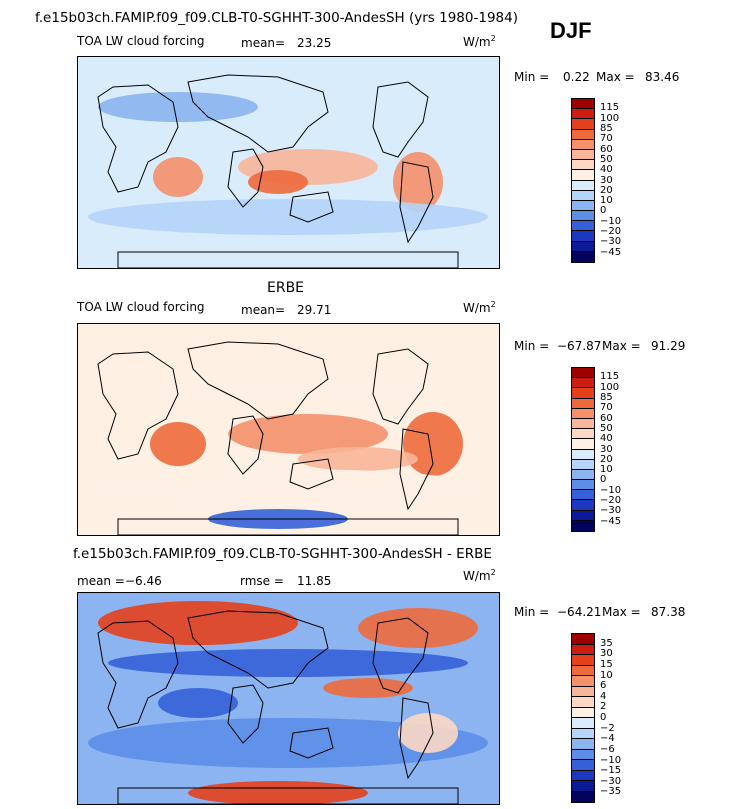  What do you see at coordinates (603, 696) in the screenshot?
I see `colorbar-tick-label: 4` at bounding box center [603, 696].